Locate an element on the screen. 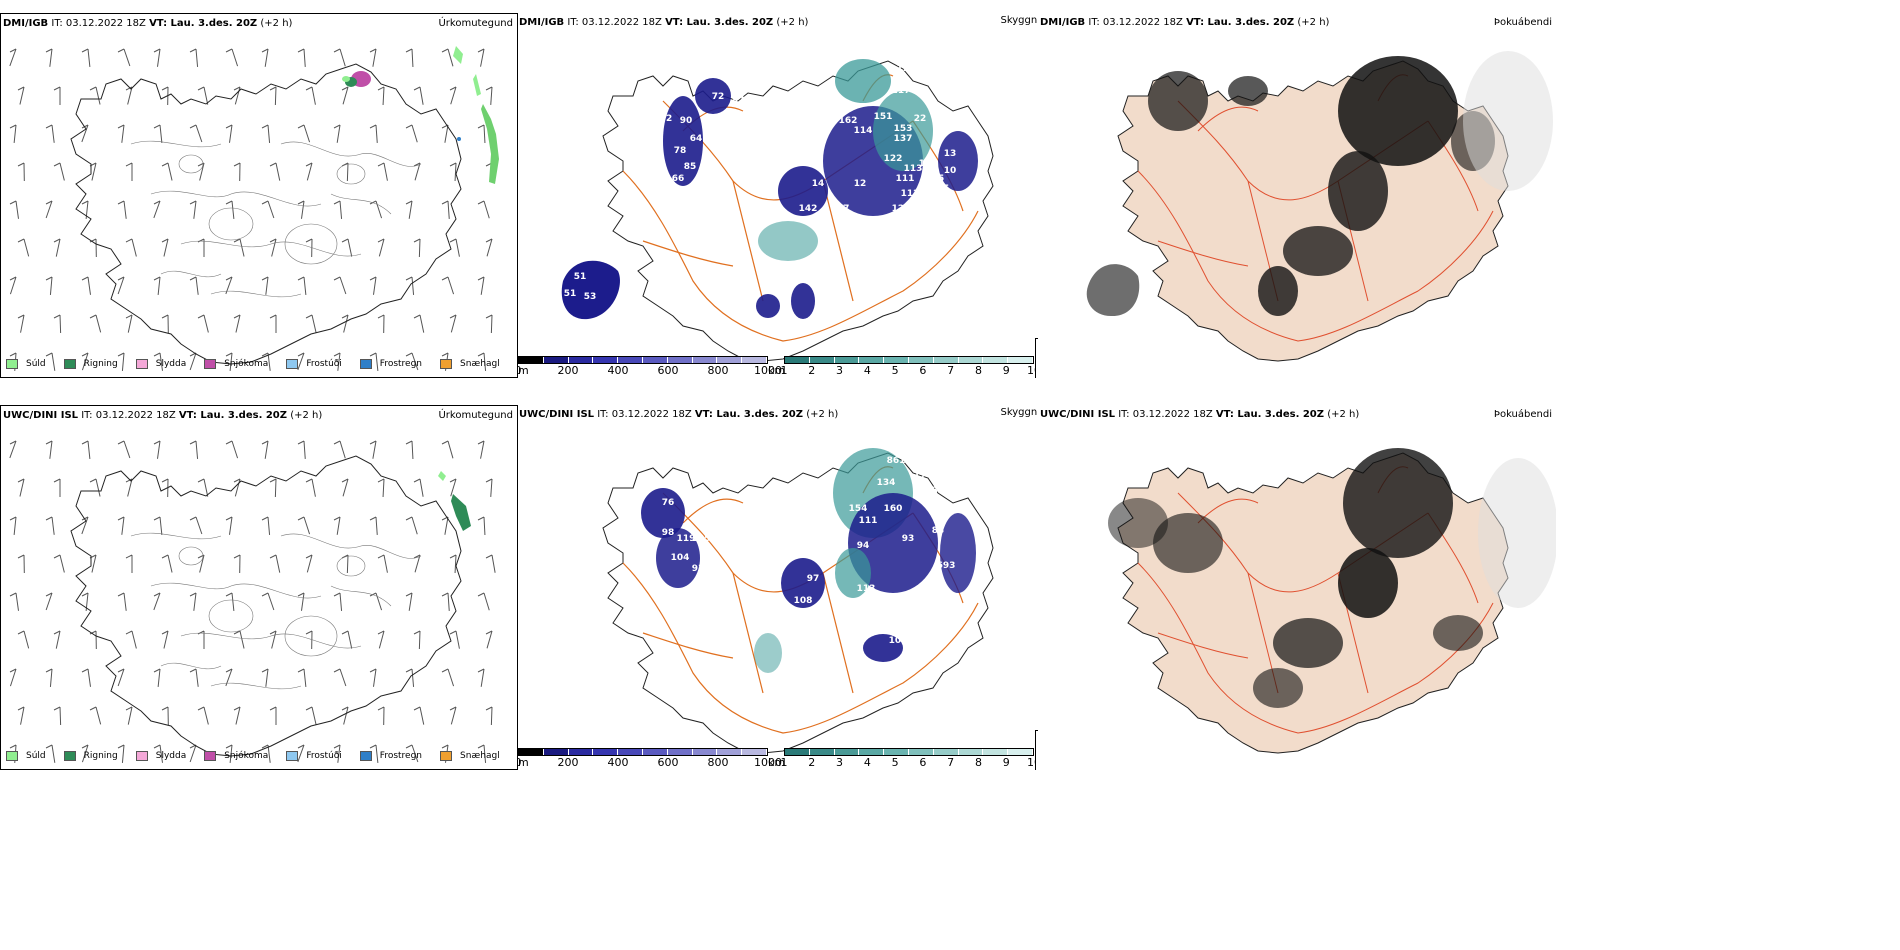 Image resolution: width=1900 pixels, height=950 pixels. colorbar-tick: 600 is located at coordinates (668, 762).